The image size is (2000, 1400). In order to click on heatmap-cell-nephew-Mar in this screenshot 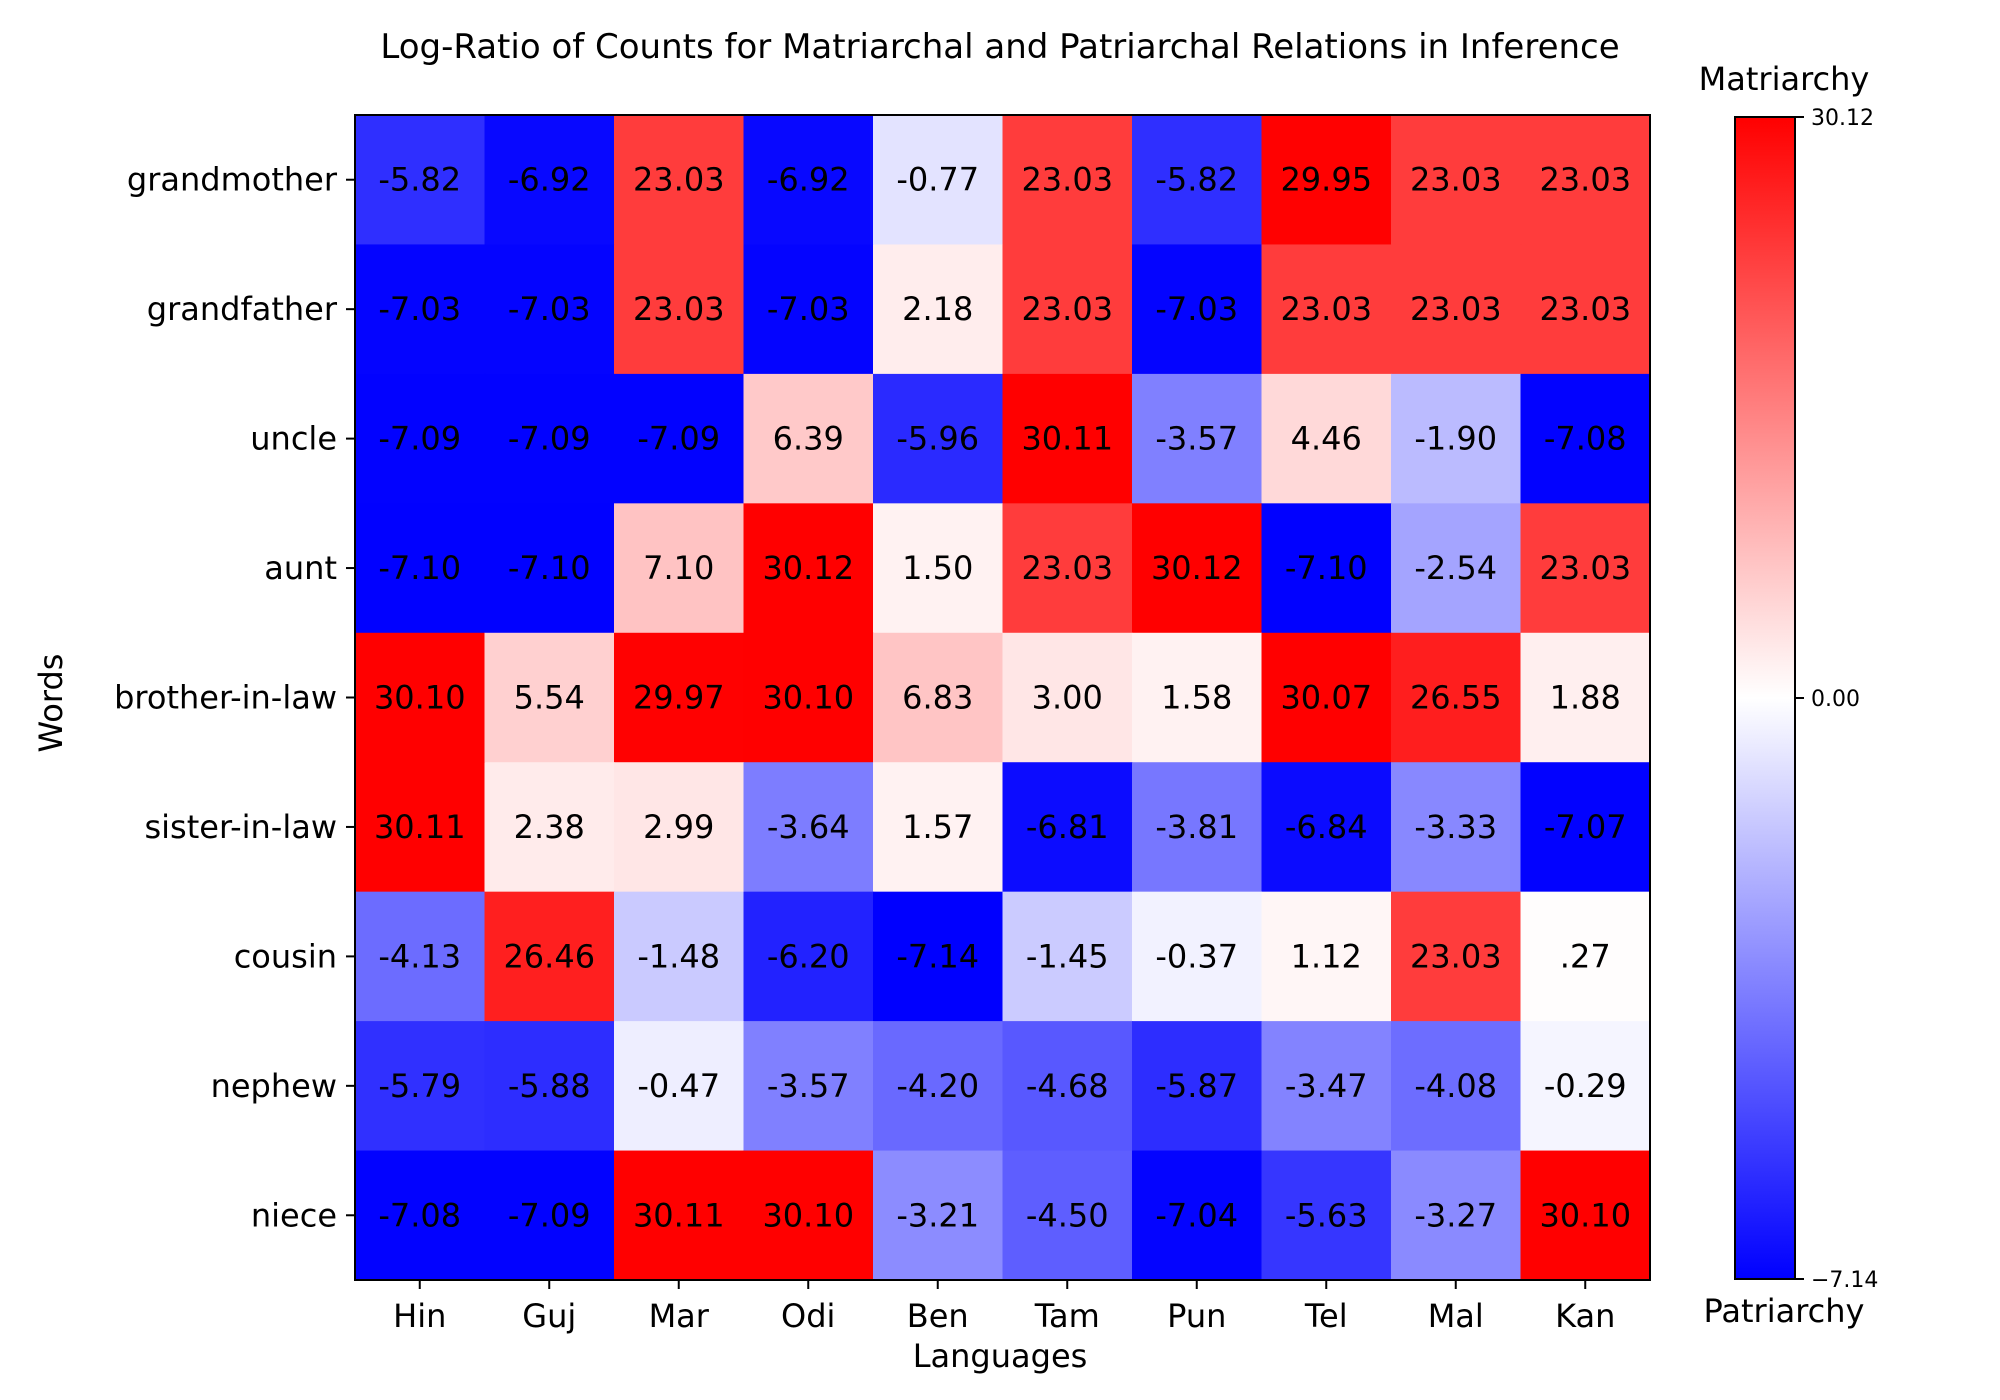, I will do `click(679, 1086)`.